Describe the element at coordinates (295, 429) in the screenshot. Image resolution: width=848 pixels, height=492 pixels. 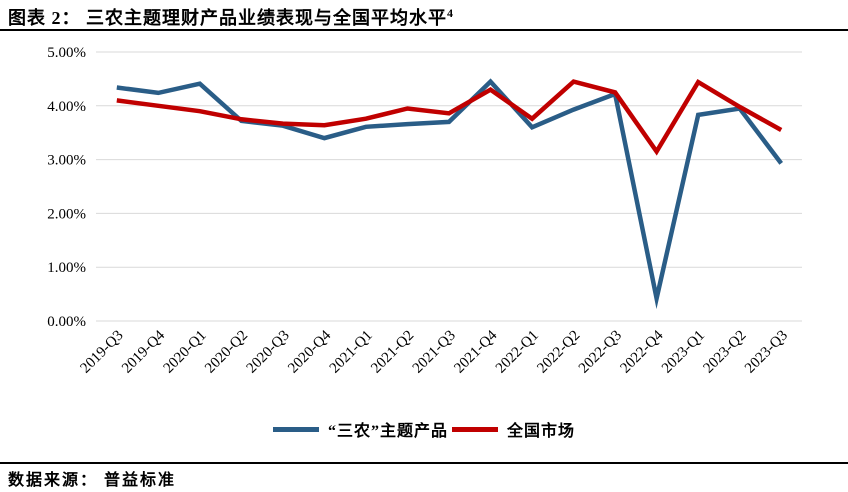
I see `legend-line-swatch-sannong` at that location.